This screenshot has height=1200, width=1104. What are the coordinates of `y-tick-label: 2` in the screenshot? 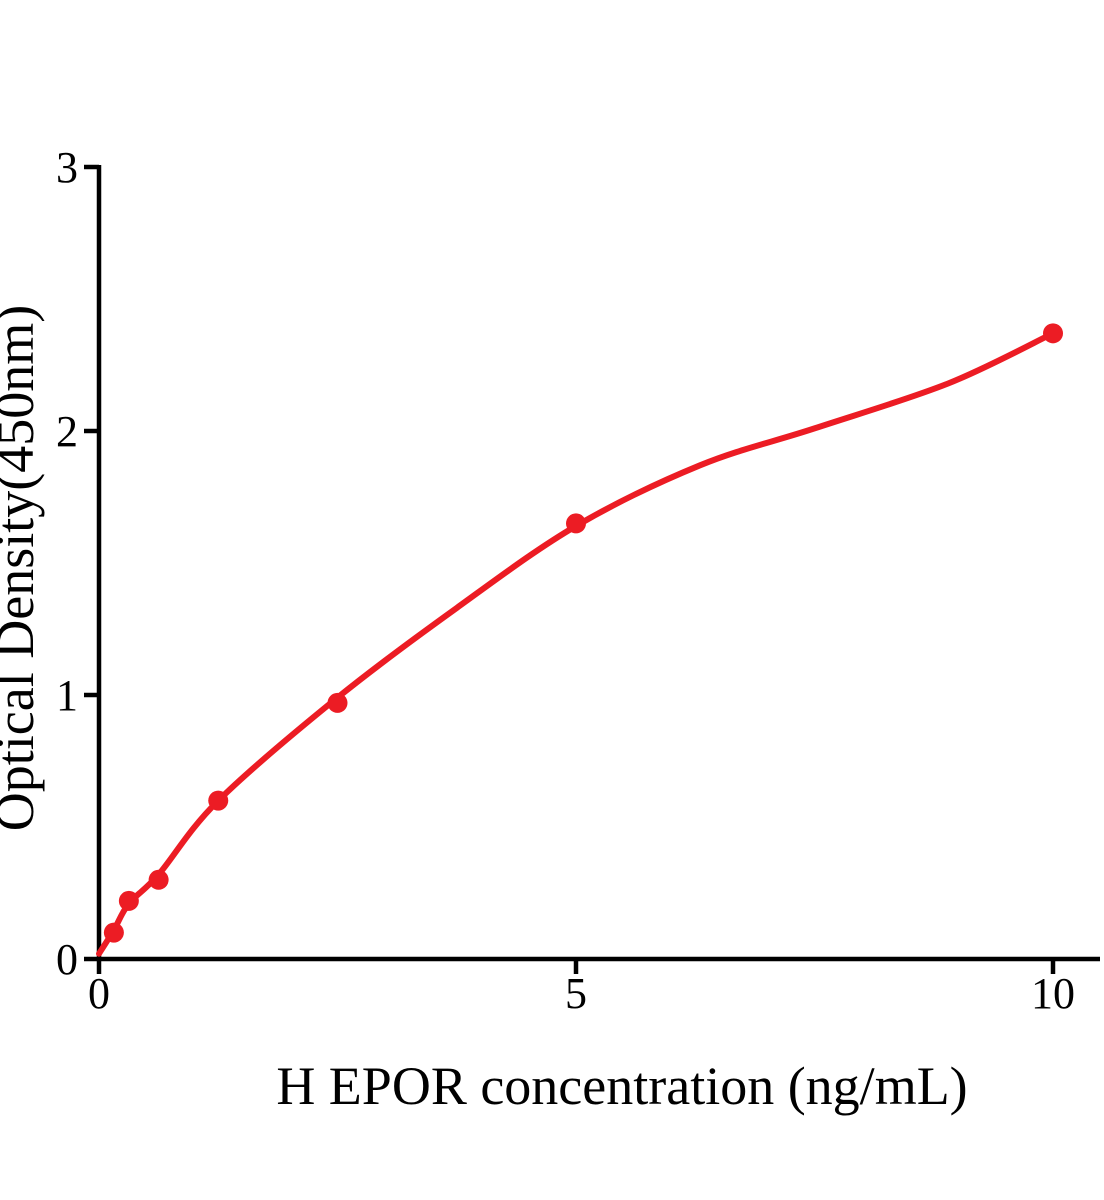 It's located at (67, 431).